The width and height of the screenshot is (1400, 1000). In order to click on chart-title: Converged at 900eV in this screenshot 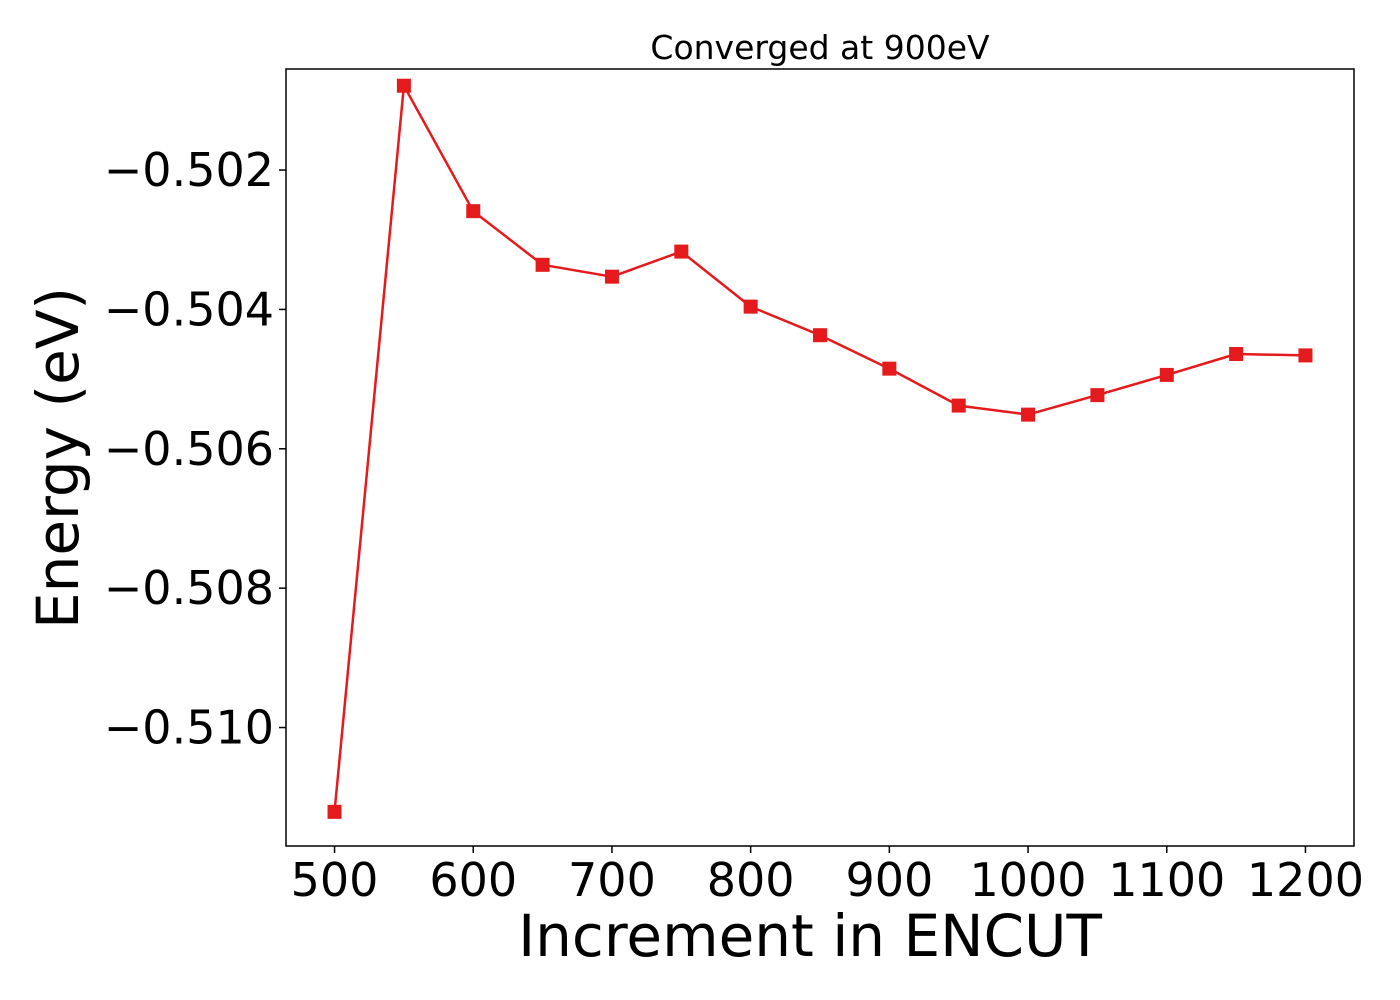, I will do `click(820, 47)`.